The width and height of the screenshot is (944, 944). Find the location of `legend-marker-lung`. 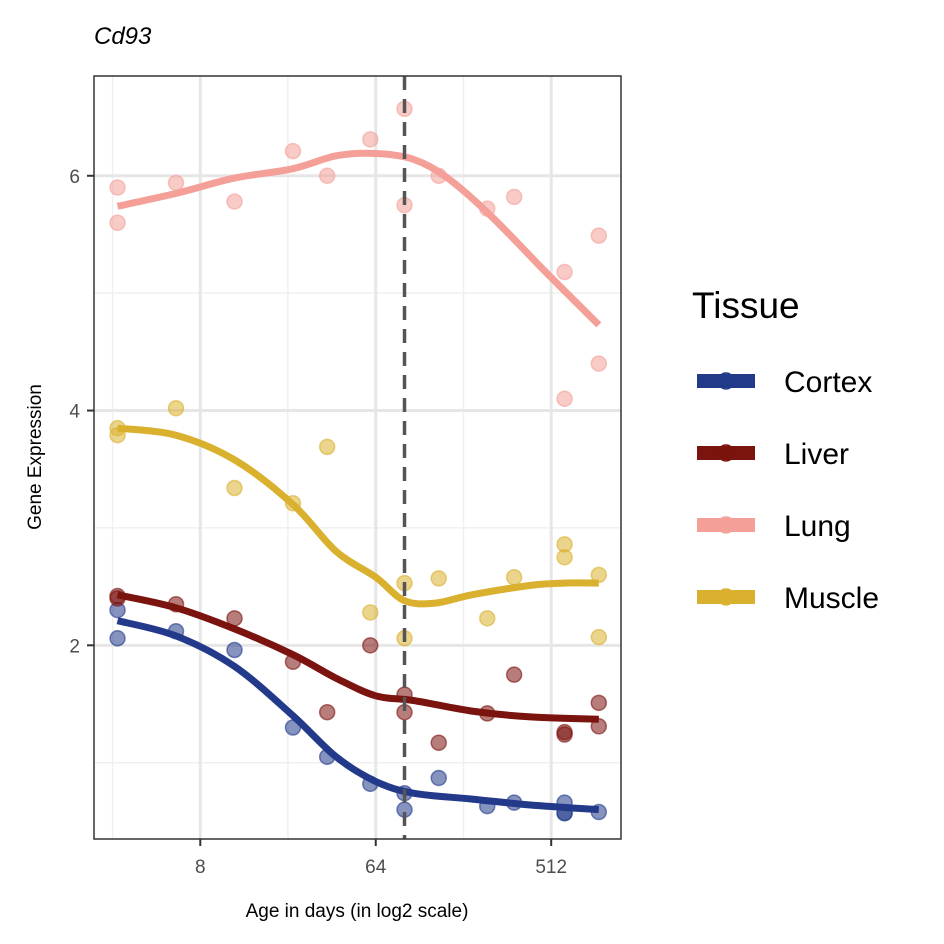

legend-marker-lung is located at coordinates (726, 525).